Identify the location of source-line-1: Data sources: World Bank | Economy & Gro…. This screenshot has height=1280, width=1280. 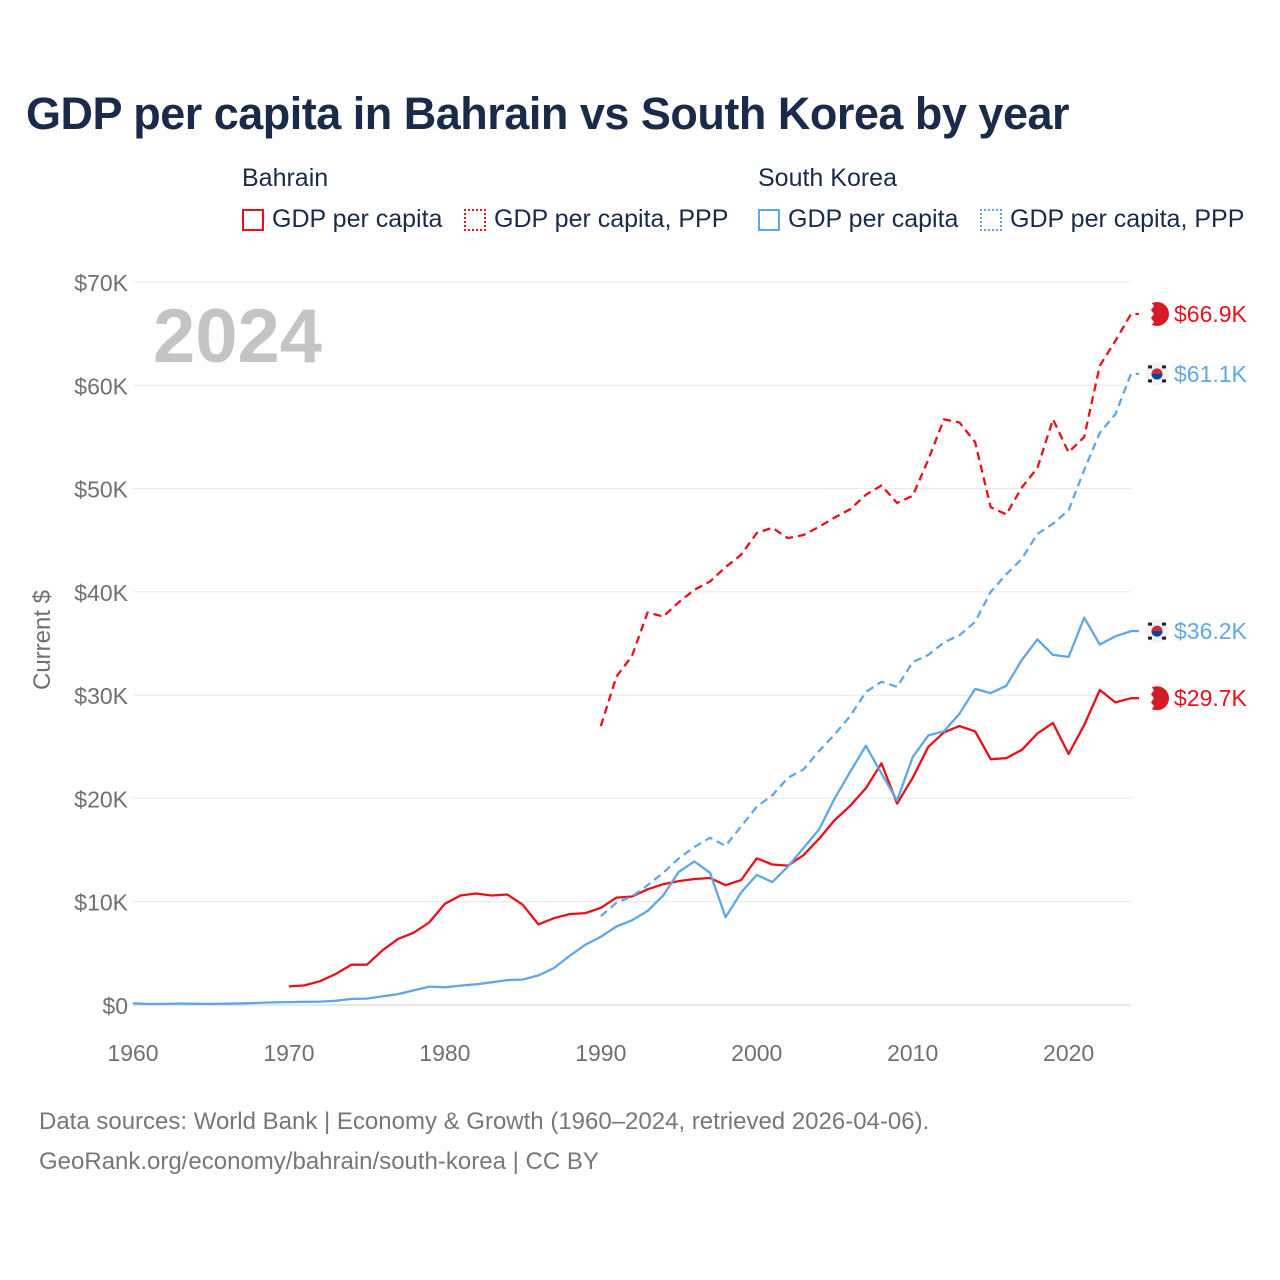
(484, 1121).